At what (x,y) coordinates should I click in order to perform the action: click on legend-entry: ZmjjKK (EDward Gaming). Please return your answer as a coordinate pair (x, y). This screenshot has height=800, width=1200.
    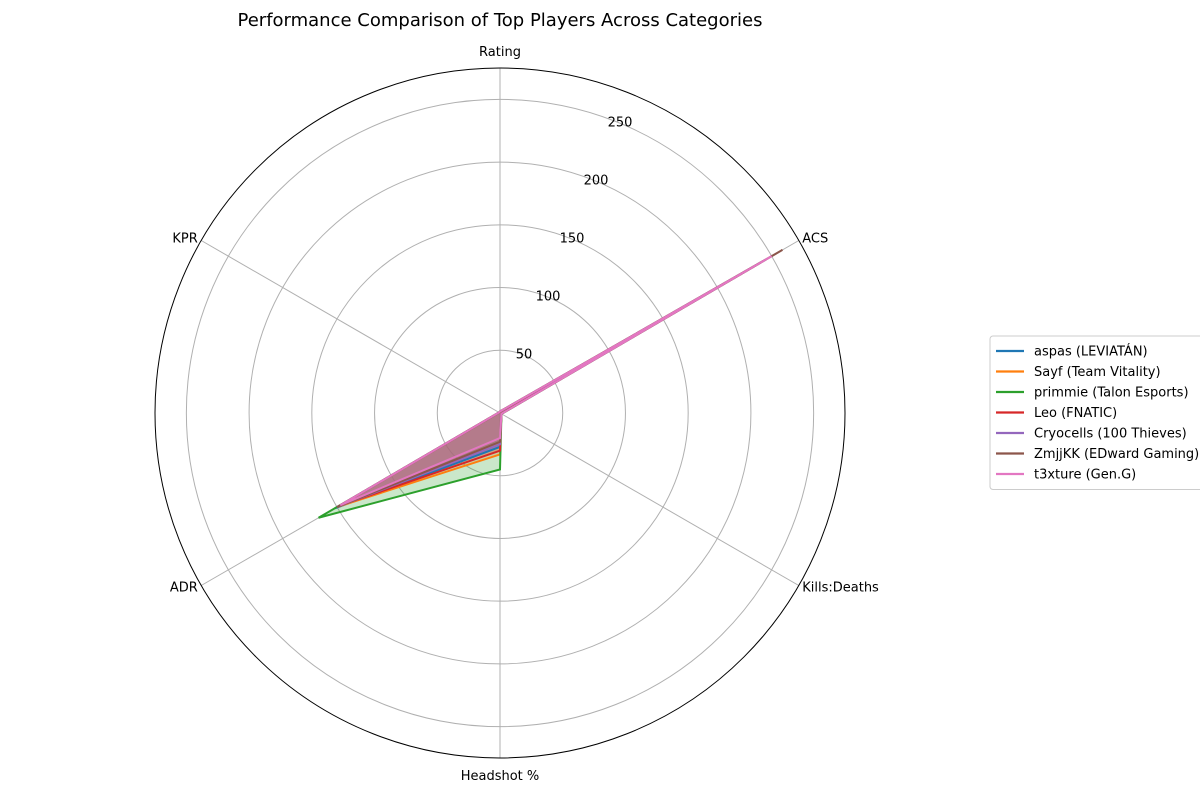
    Looking at the image, I should click on (1116, 454).